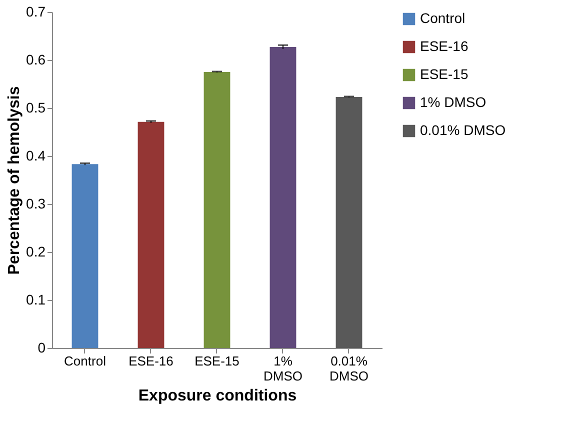 The image size is (587, 436). What do you see at coordinates (463, 130) in the screenshot?
I see `legend-label: 0.01% DMSO` at bounding box center [463, 130].